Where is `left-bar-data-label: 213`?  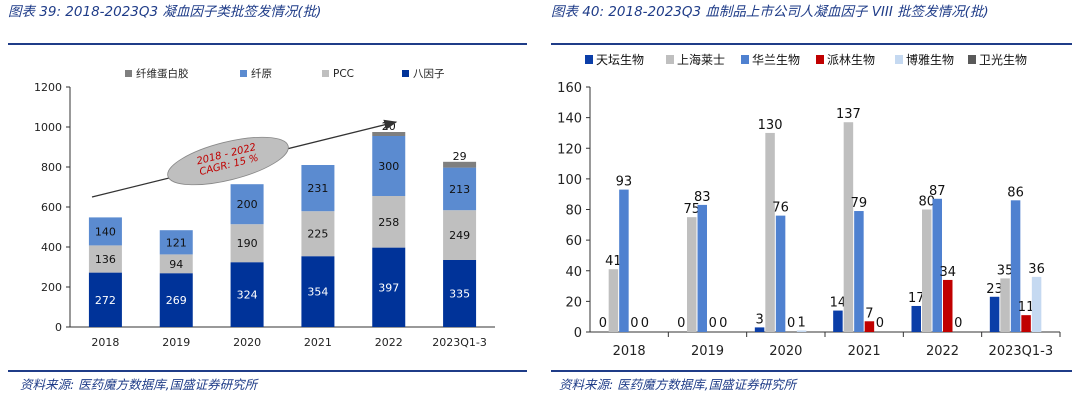 left-bar-data-label: 213 is located at coordinates (459, 189).